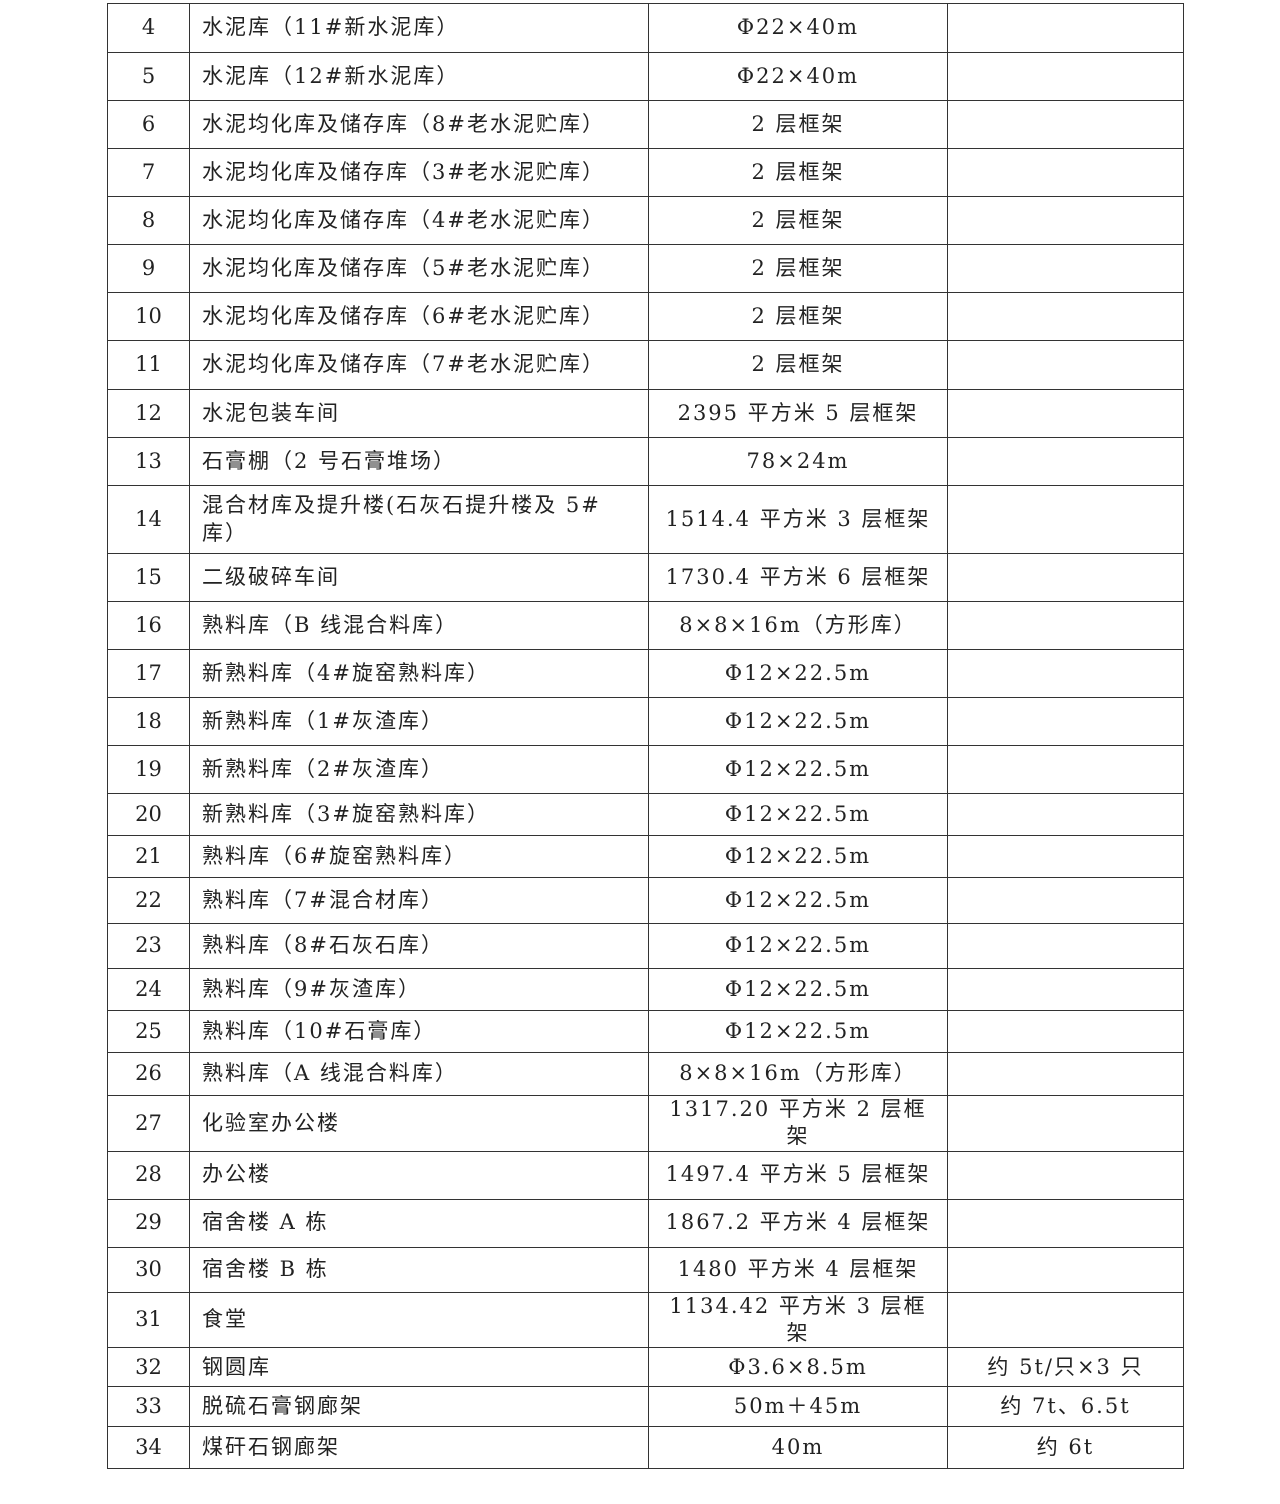 The image size is (1280, 1504). I want to click on table-row: 30 宿舍楼 B 栋 1480 平方米 4 层框架, so click(645, 1269).